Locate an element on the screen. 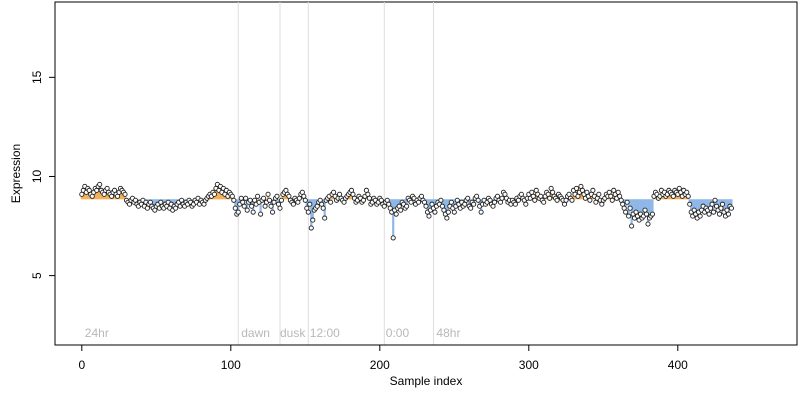 This screenshot has width=800, height=400. y-tick-label: 10 is located at coordinates (37, 176).